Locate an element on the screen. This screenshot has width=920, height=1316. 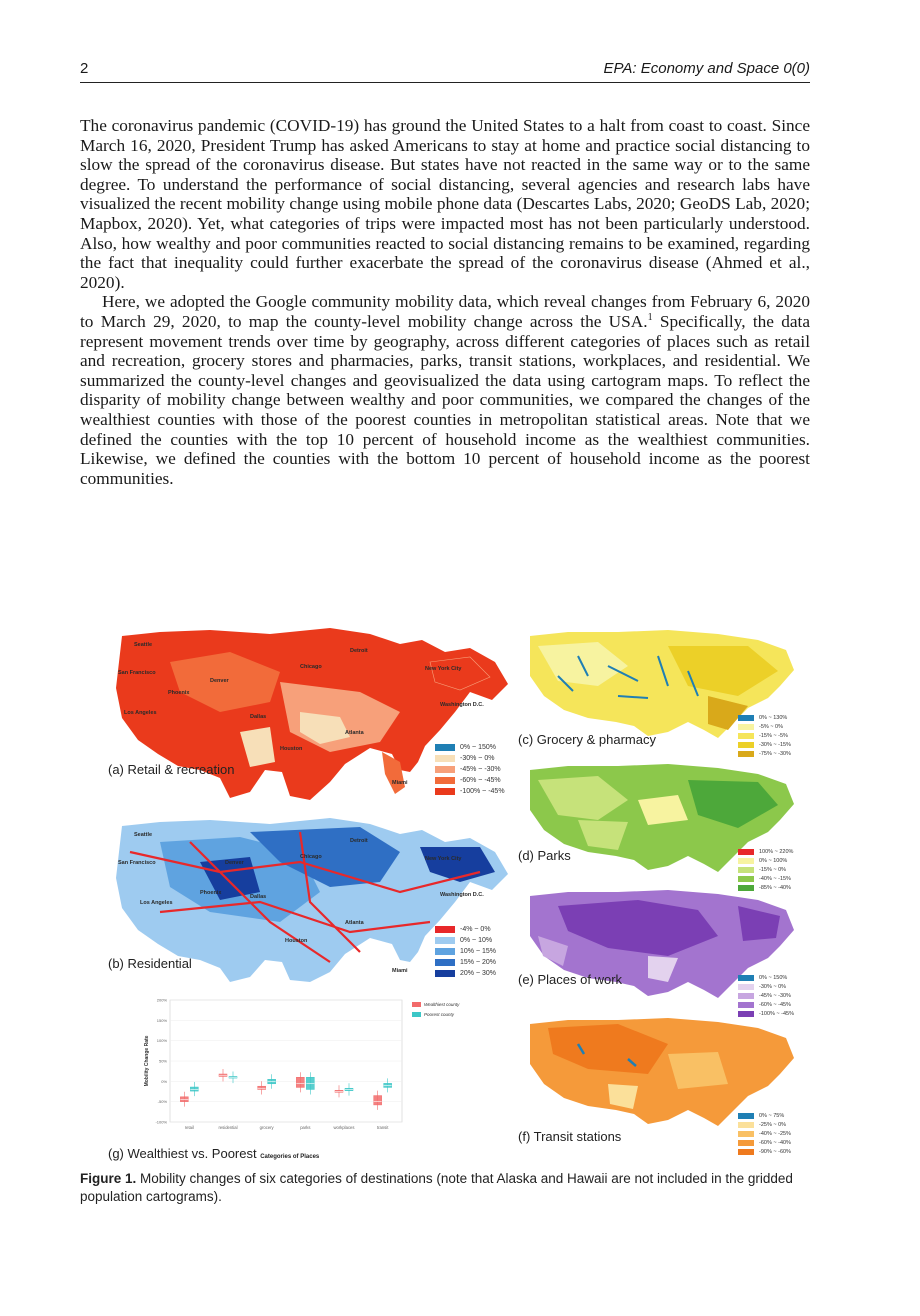
legend-a-row-1: -30% ~ 0% is located at coordinates (470, 758).